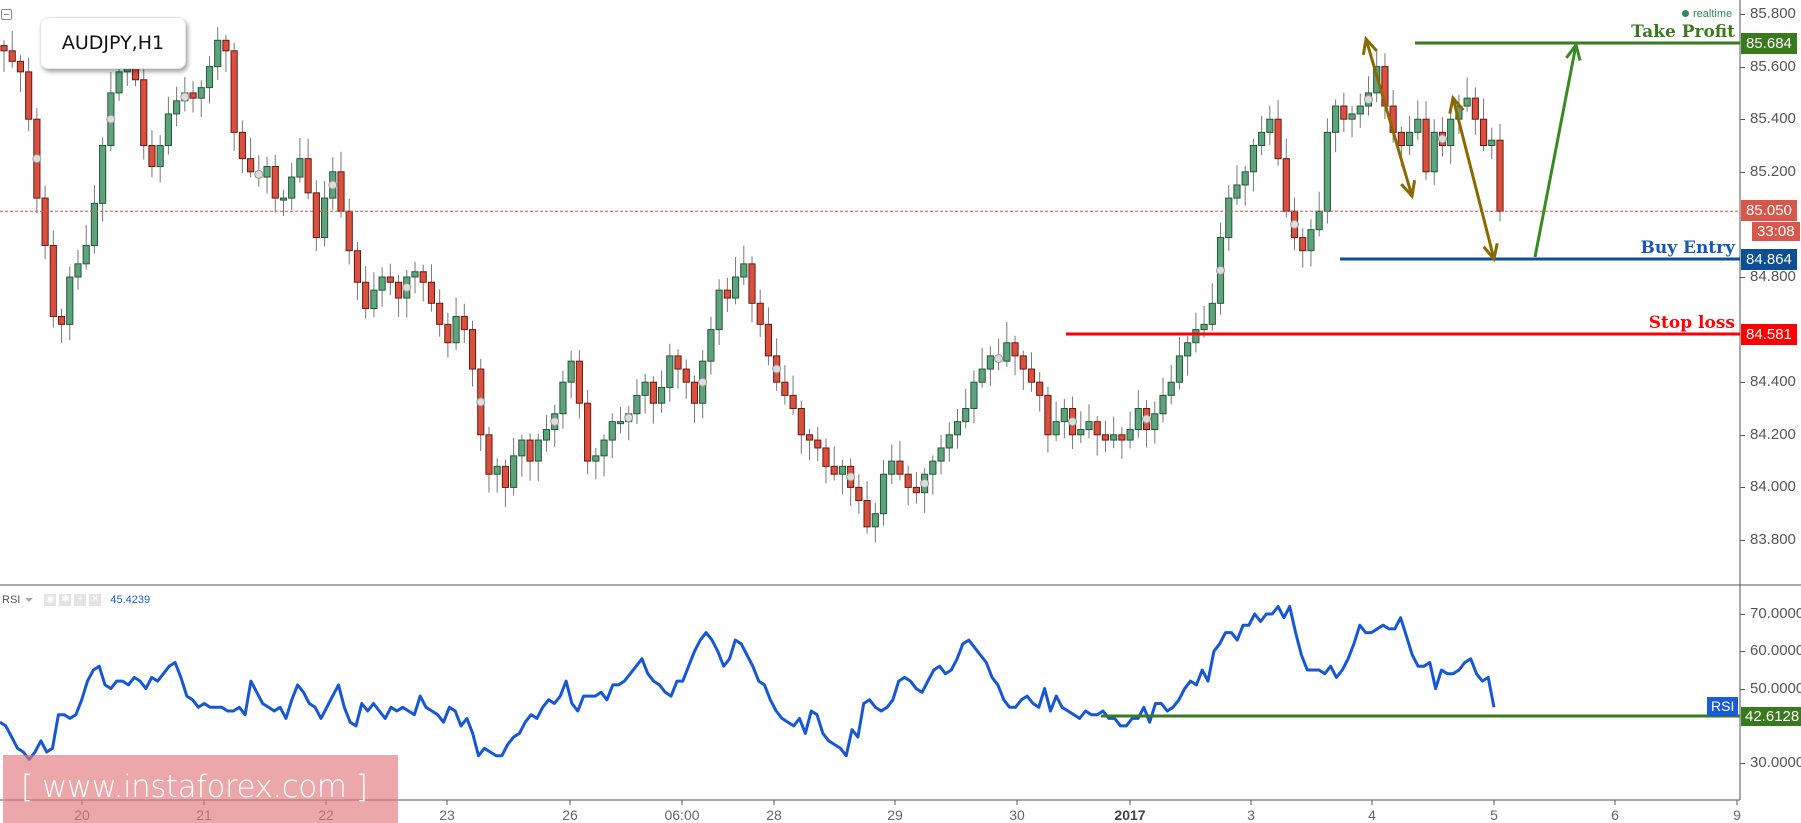  What do you see at coordinates (1713, 14) in the screenshot?
I see `realtime-text: realtime` at bounding box center [1713, 14].